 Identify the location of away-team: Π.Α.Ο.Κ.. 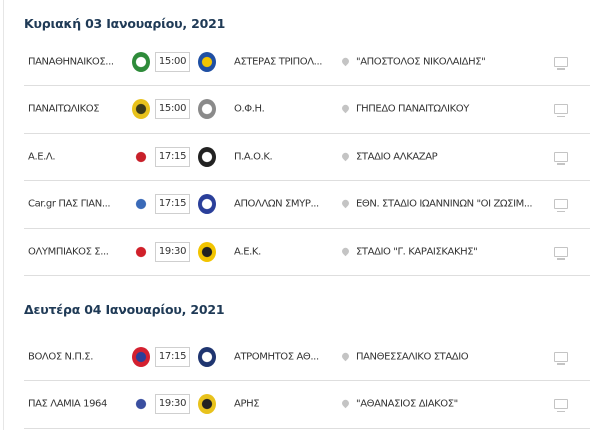
(253, 156).